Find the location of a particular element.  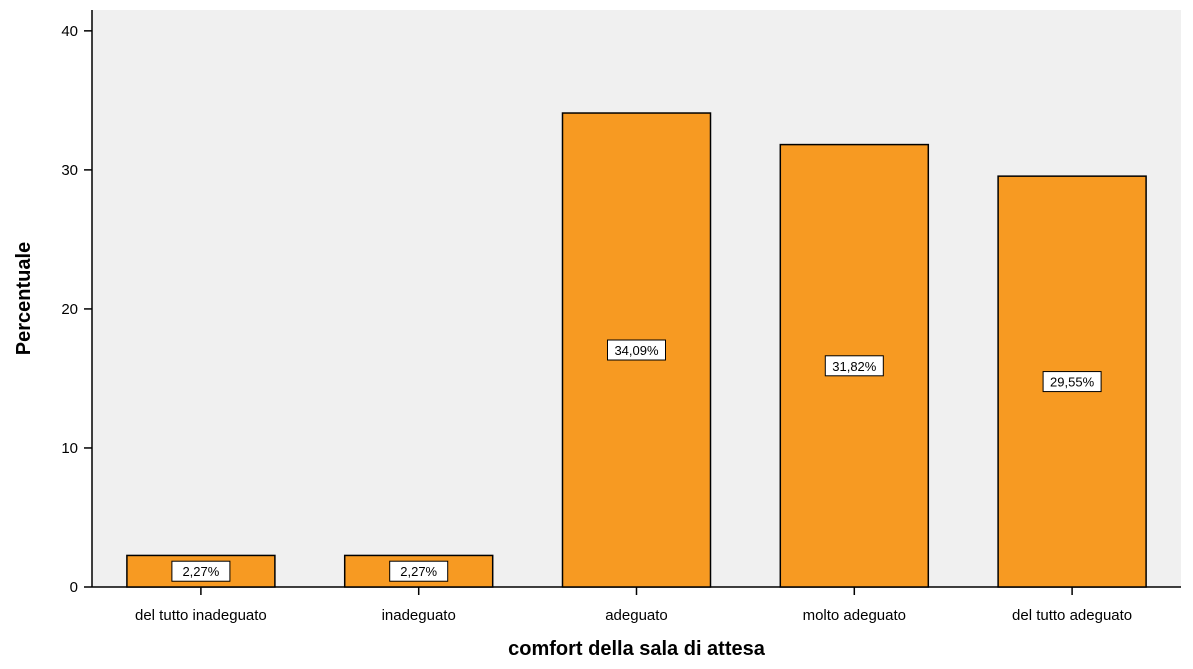

y-tick-label: 40 is located at coordinates (69, 31).